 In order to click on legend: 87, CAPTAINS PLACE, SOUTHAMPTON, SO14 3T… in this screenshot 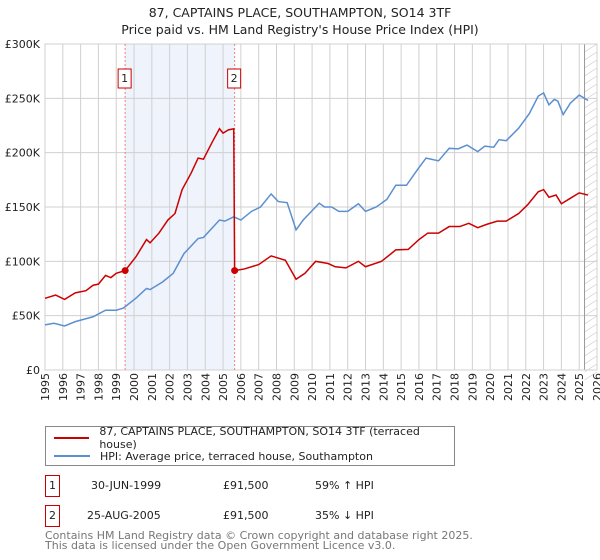, I will do `click(250, 445)`.